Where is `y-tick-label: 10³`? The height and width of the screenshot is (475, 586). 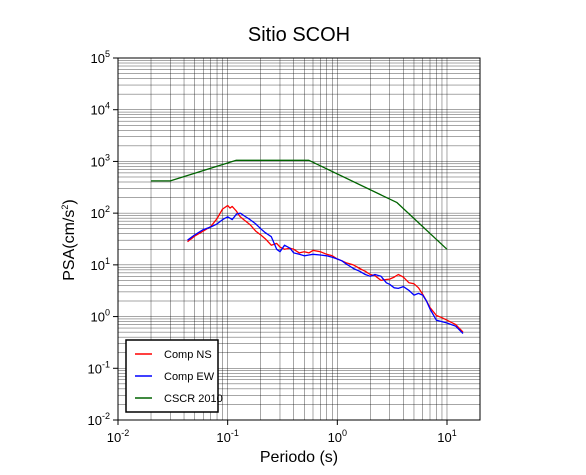 y-tick-label: 10³ is located at coordinates (100, 160).